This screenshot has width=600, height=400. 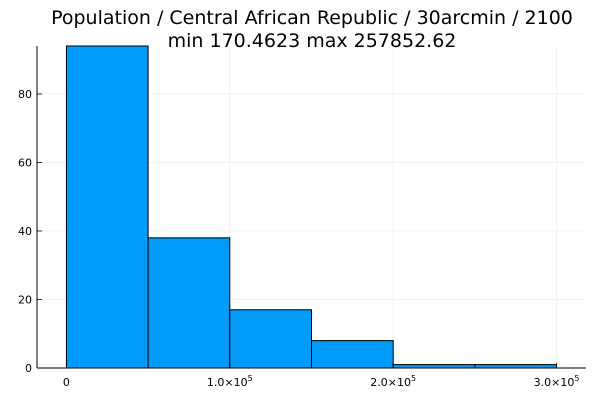 I want to click on chart-title-line-2: min 170.4623 max 257852.62, so click(x=312, y=41).